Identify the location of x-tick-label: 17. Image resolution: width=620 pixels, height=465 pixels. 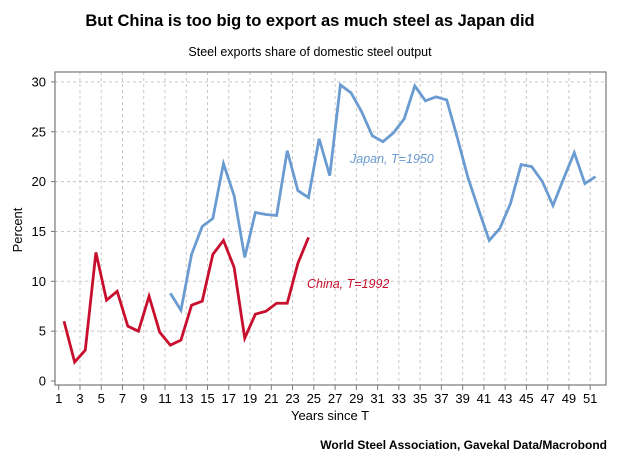
(229, 398).